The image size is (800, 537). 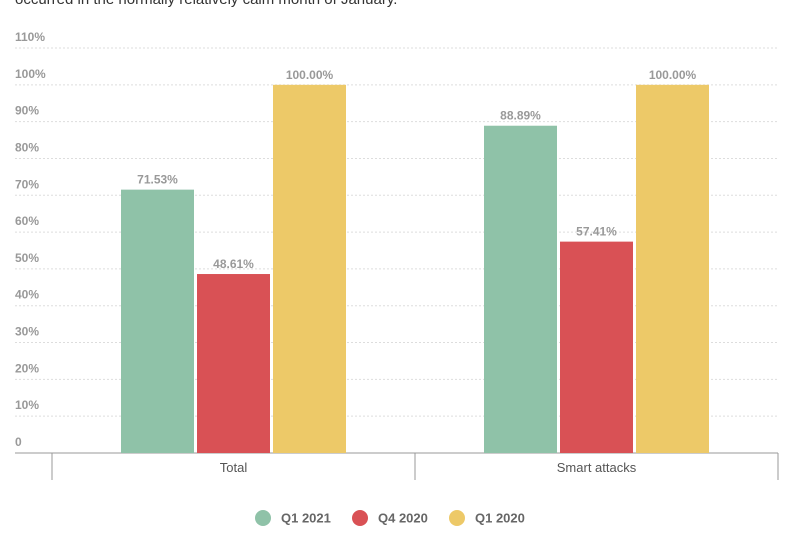 I want to click on x-tick-label: Total, so click(x=234, y=467).